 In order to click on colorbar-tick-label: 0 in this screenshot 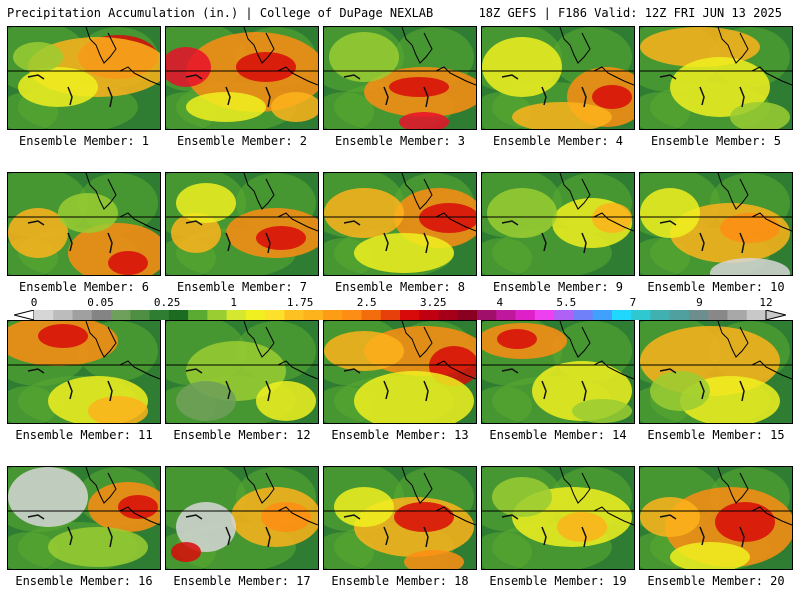, I will do `click(34, 302)`.